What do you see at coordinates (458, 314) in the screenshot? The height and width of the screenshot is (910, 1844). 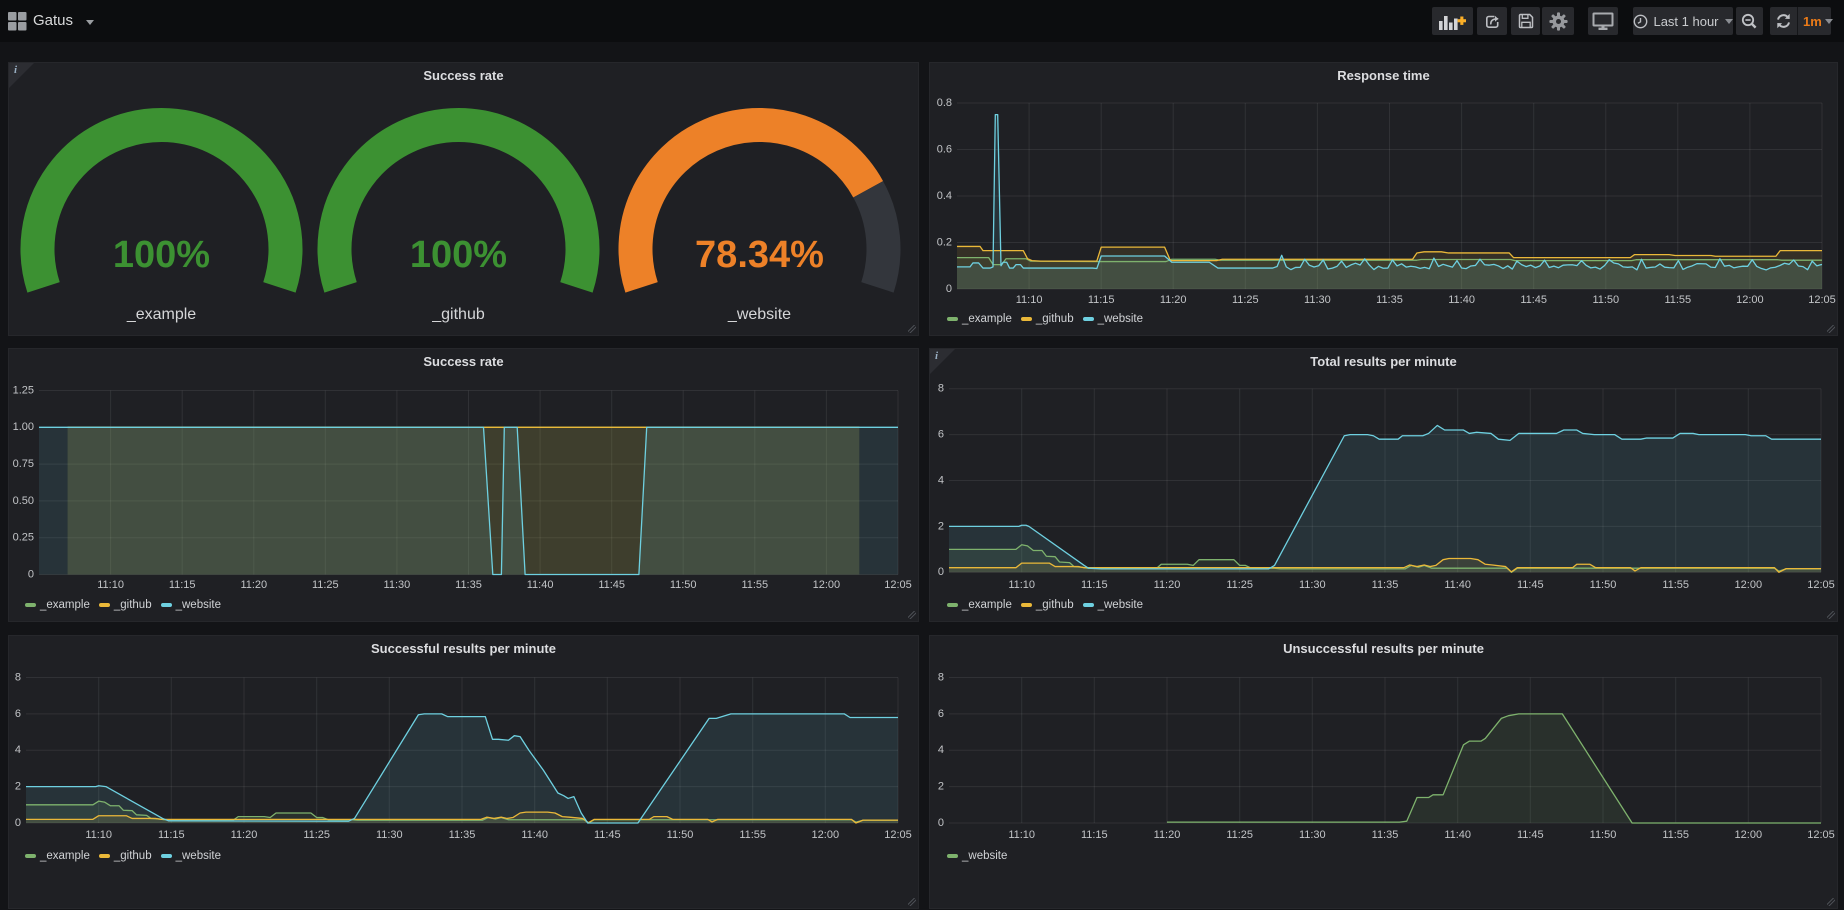 I see `svg-text: _github` at bounding box center [458, 314].